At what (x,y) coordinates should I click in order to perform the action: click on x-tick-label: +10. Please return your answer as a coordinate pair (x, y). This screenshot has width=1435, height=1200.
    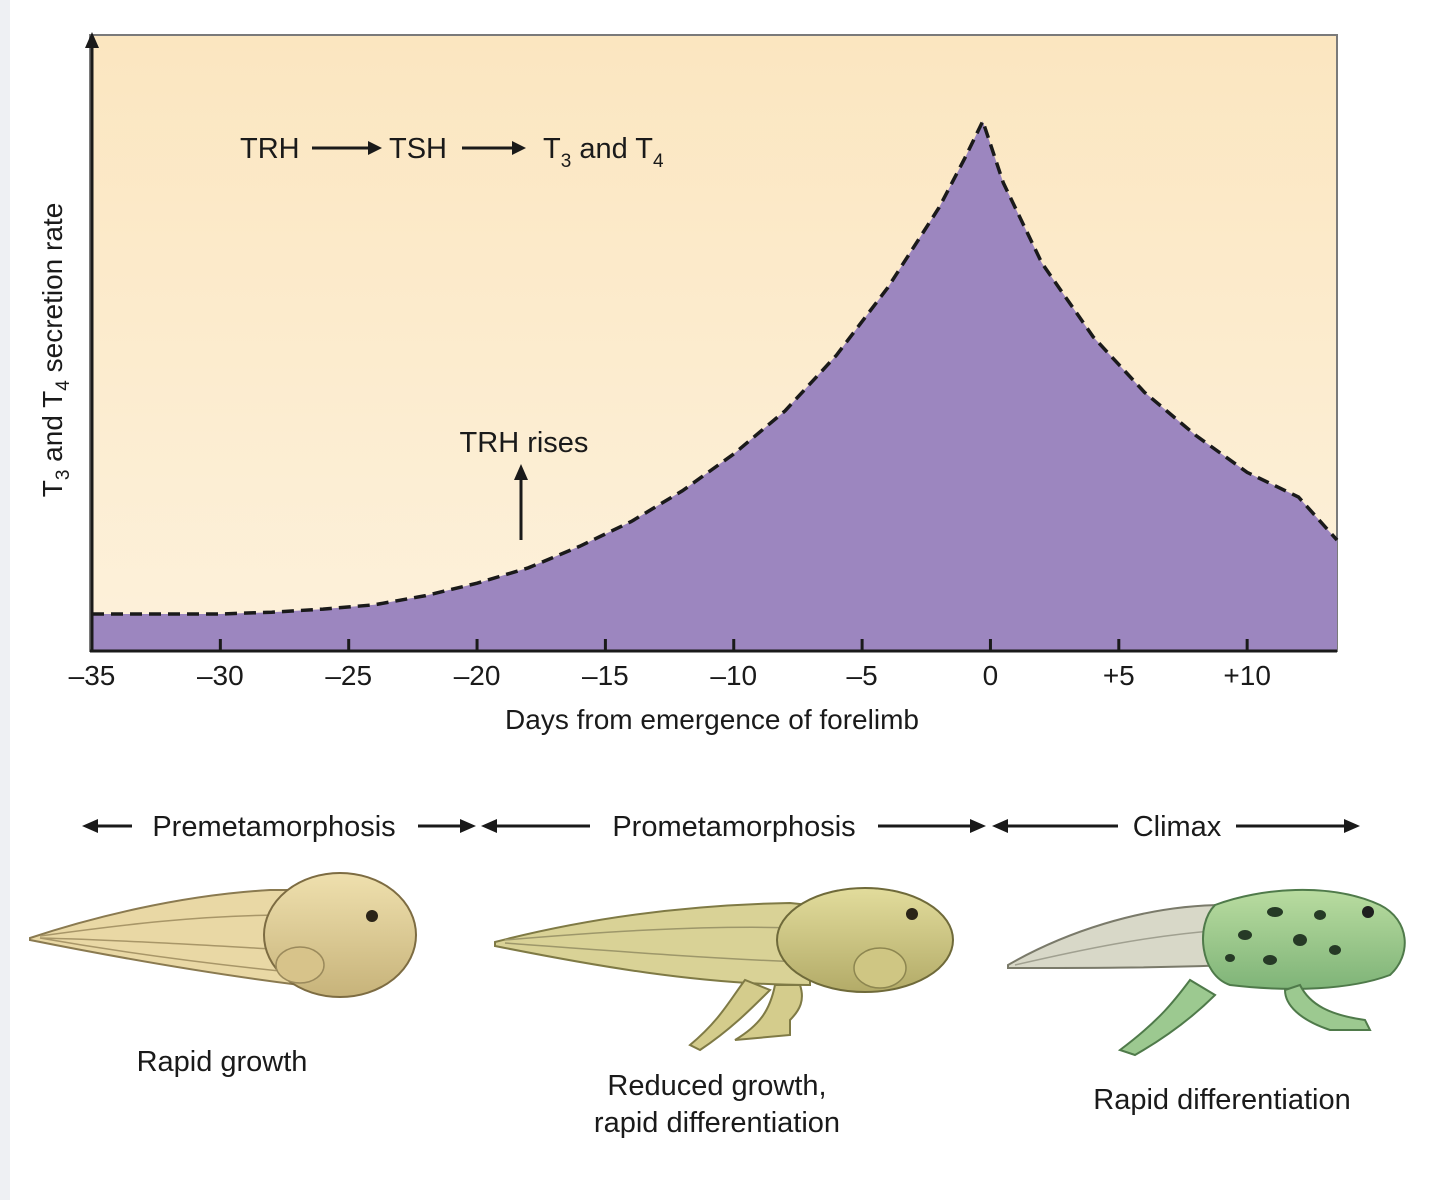
    Looking at the image, I should click on (1247, 675).